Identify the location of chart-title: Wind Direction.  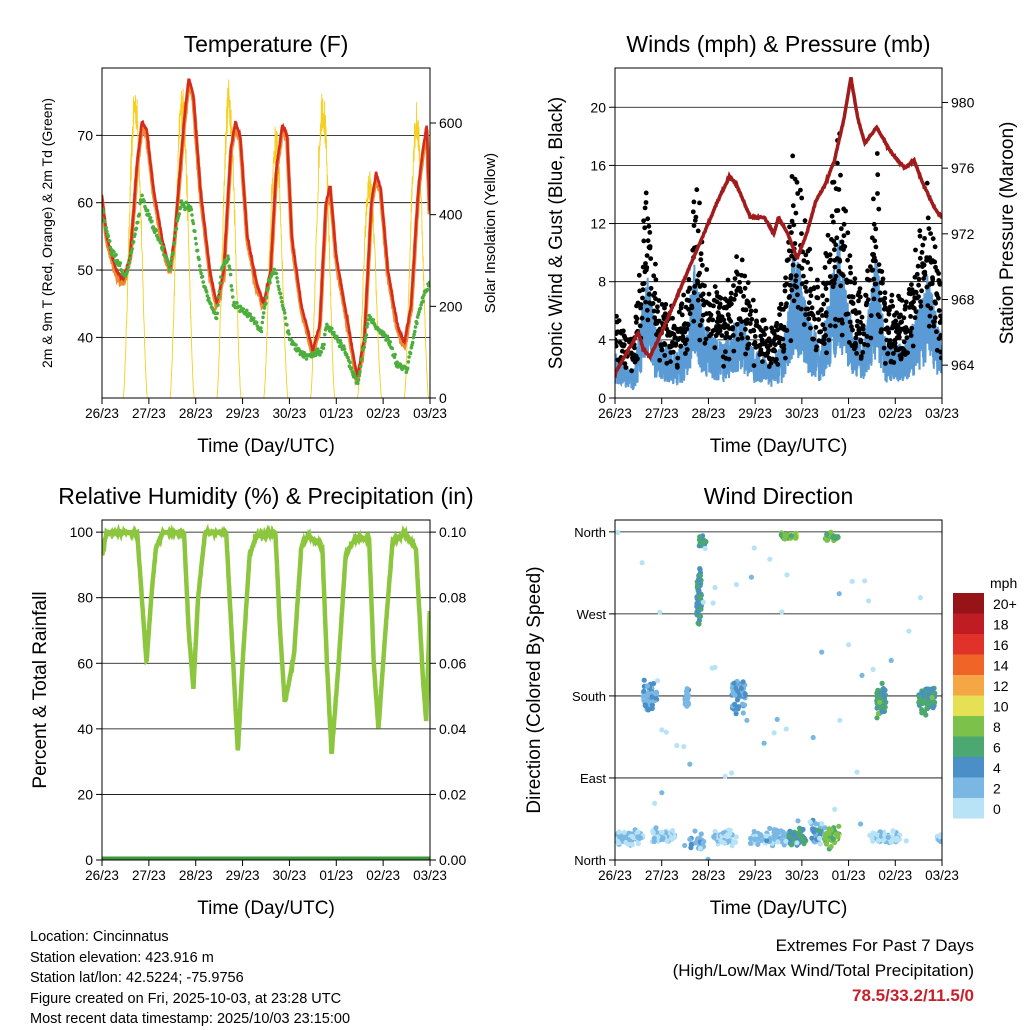
(779, 496).